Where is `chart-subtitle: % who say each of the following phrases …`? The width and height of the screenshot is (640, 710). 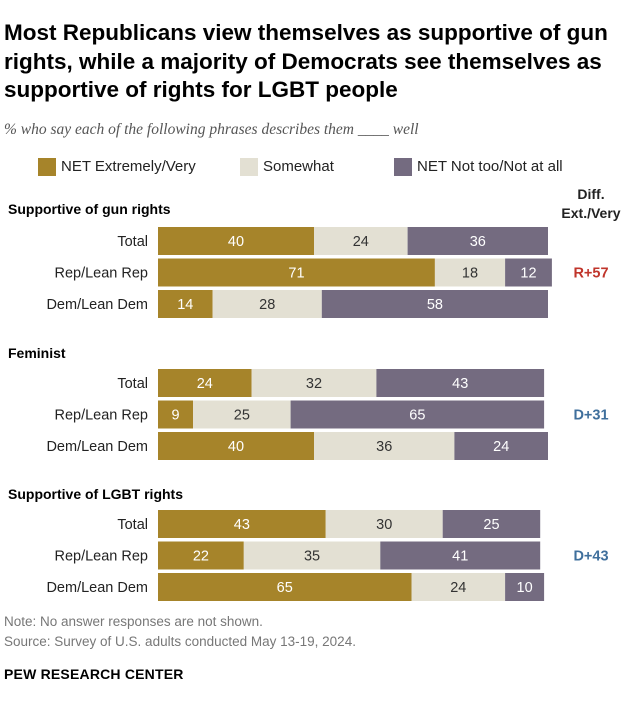
chart-subtitle: % who say each of the following phrases … is located at coordinates (211, 129).